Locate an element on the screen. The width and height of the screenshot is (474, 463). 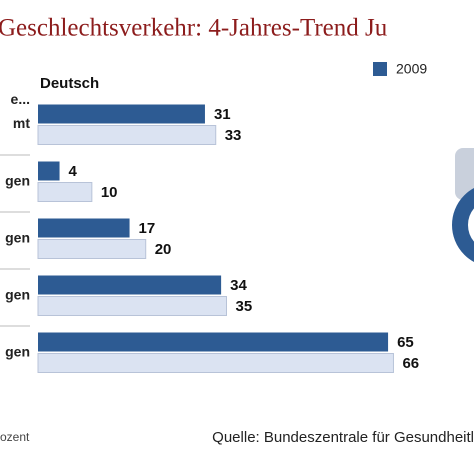
legend-swatch is located at coordinates (380, 69).